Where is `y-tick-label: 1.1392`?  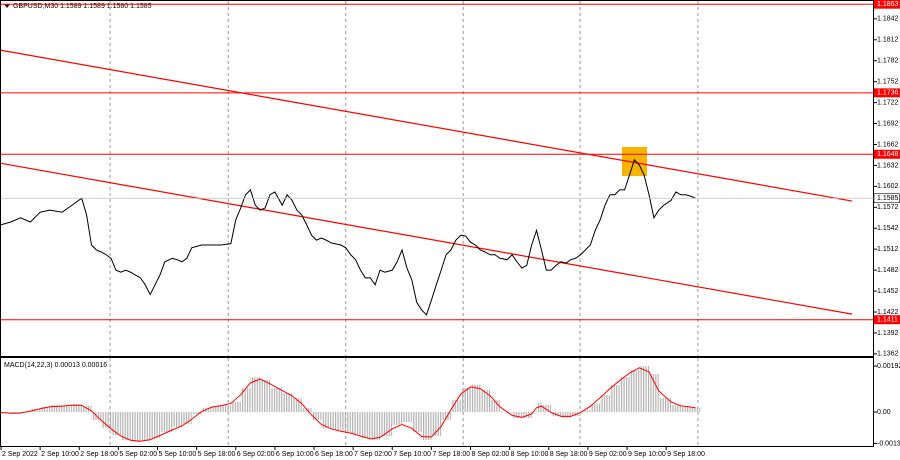 y-tick-label: 1.1392 is located at coordinates (888, 333).